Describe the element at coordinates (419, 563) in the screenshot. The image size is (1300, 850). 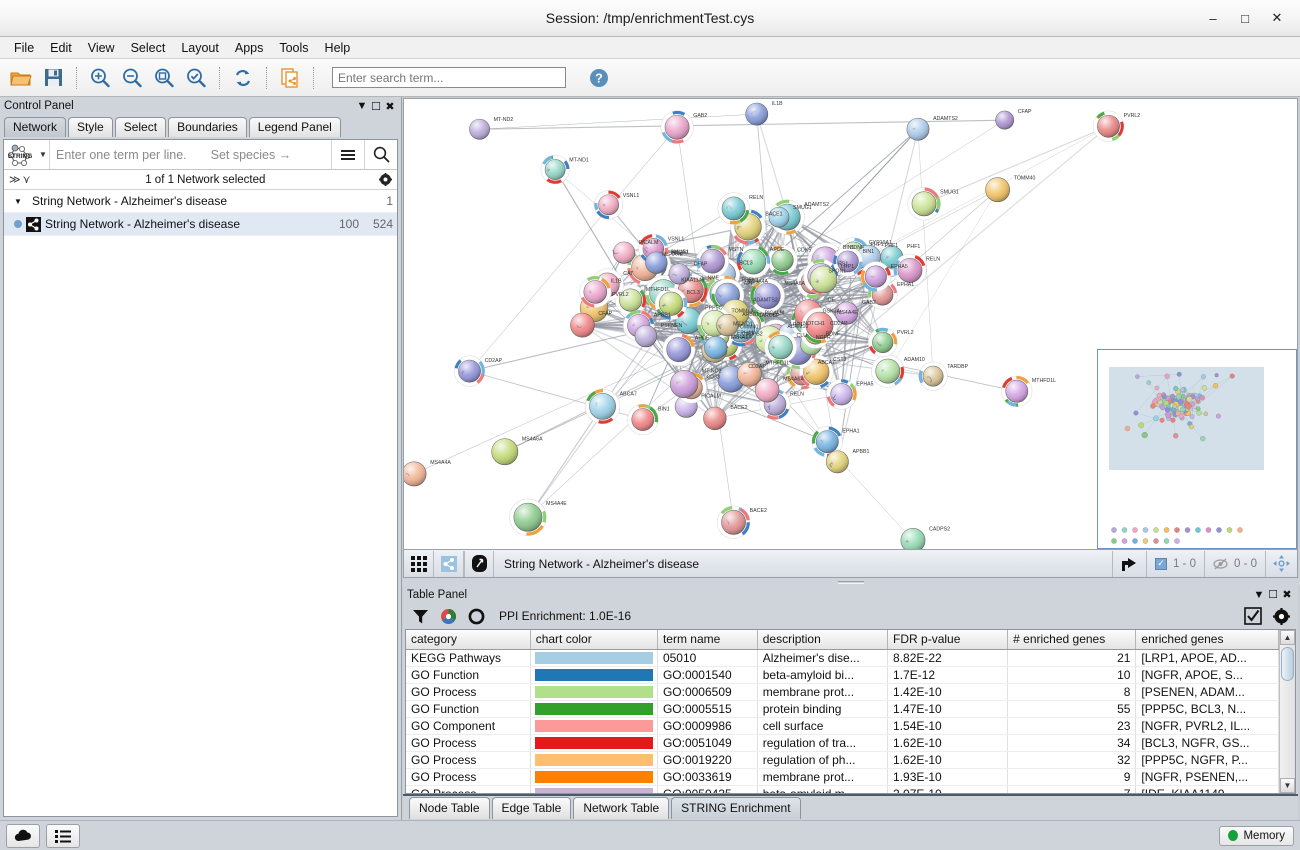
I see `grid-layout-icon` at that location.